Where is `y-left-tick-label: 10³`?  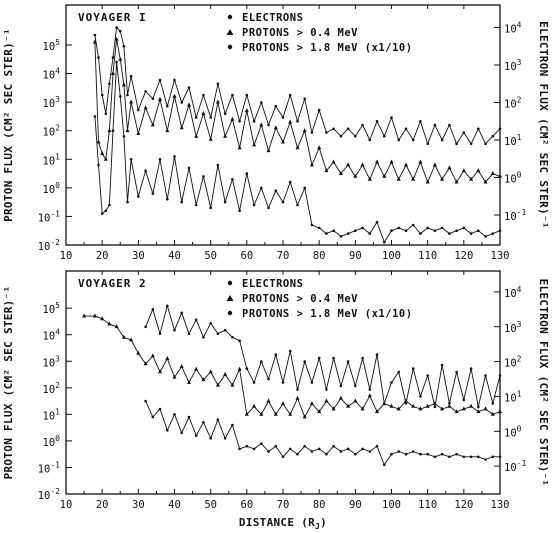 y-left-tick-label: 10³ is located at coordinates (52, 361).